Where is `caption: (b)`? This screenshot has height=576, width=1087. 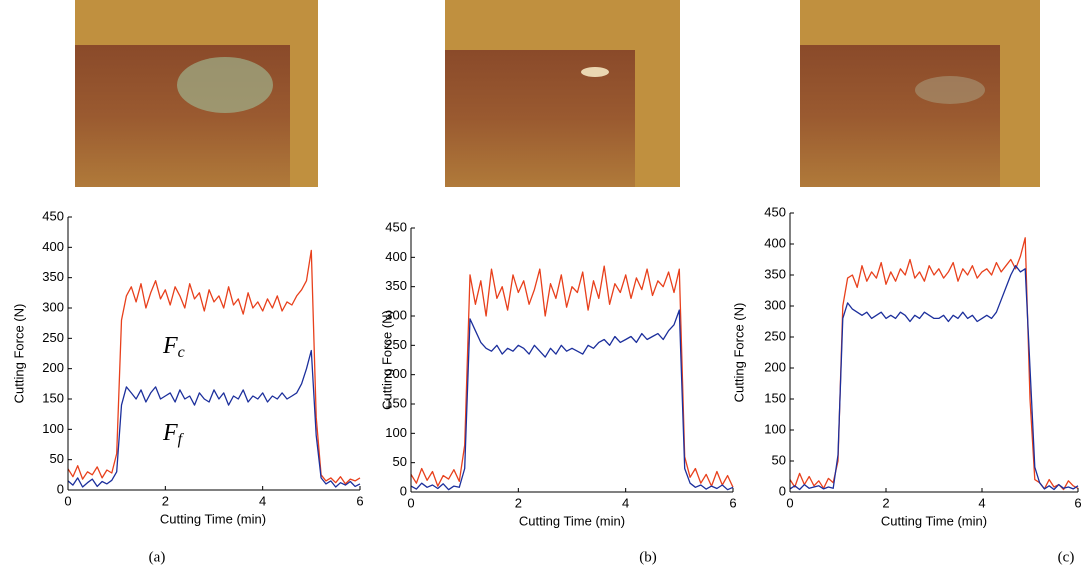
caption: (b) is located at coordinates (648, 557).